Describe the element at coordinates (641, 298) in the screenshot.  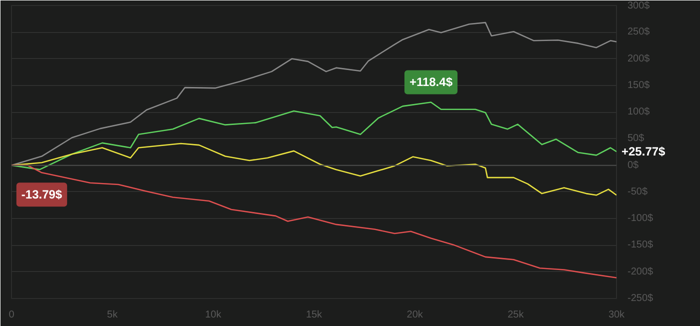
I see `y-tick-label: -250$` at that location.